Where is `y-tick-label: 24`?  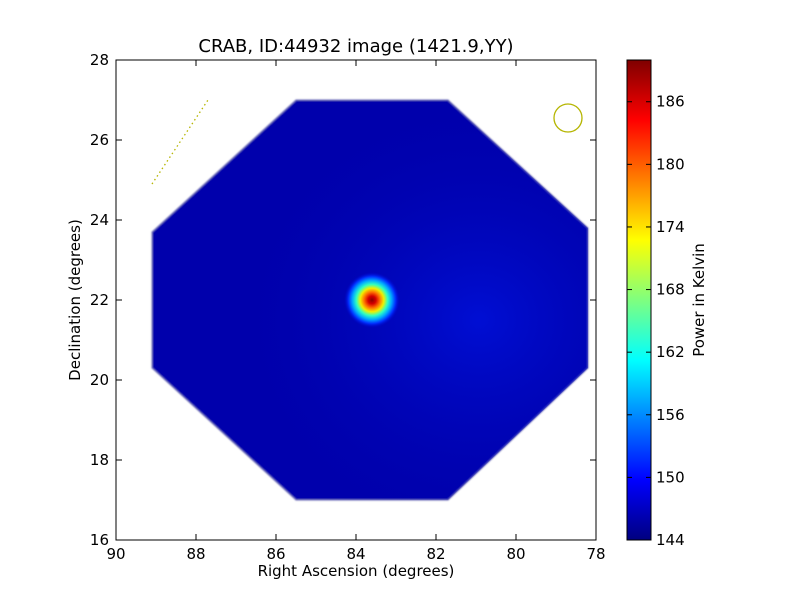 y-tick-label: 24 is located at coordinates (99, 220).